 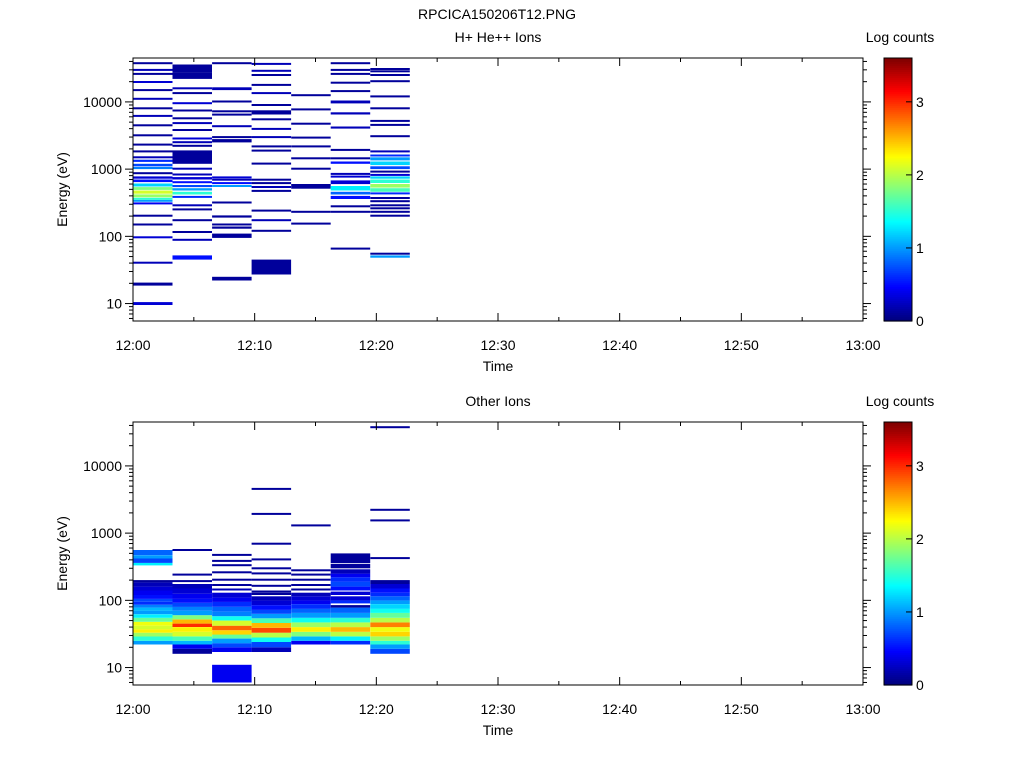 I want to click on colorbar-tick-label: 1, so click(x=920, y=248).